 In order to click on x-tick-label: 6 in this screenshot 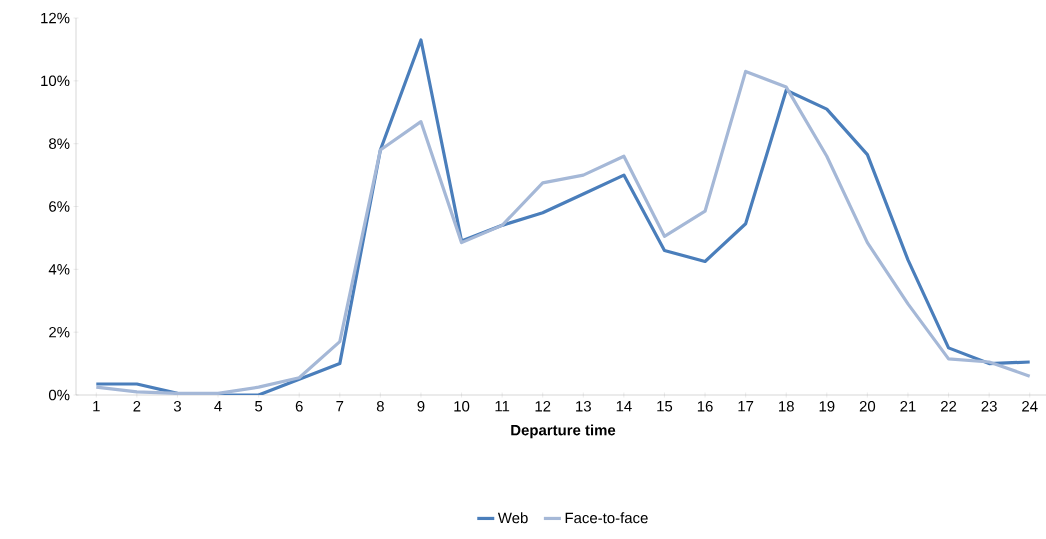, I will do `click(299, 406)`.